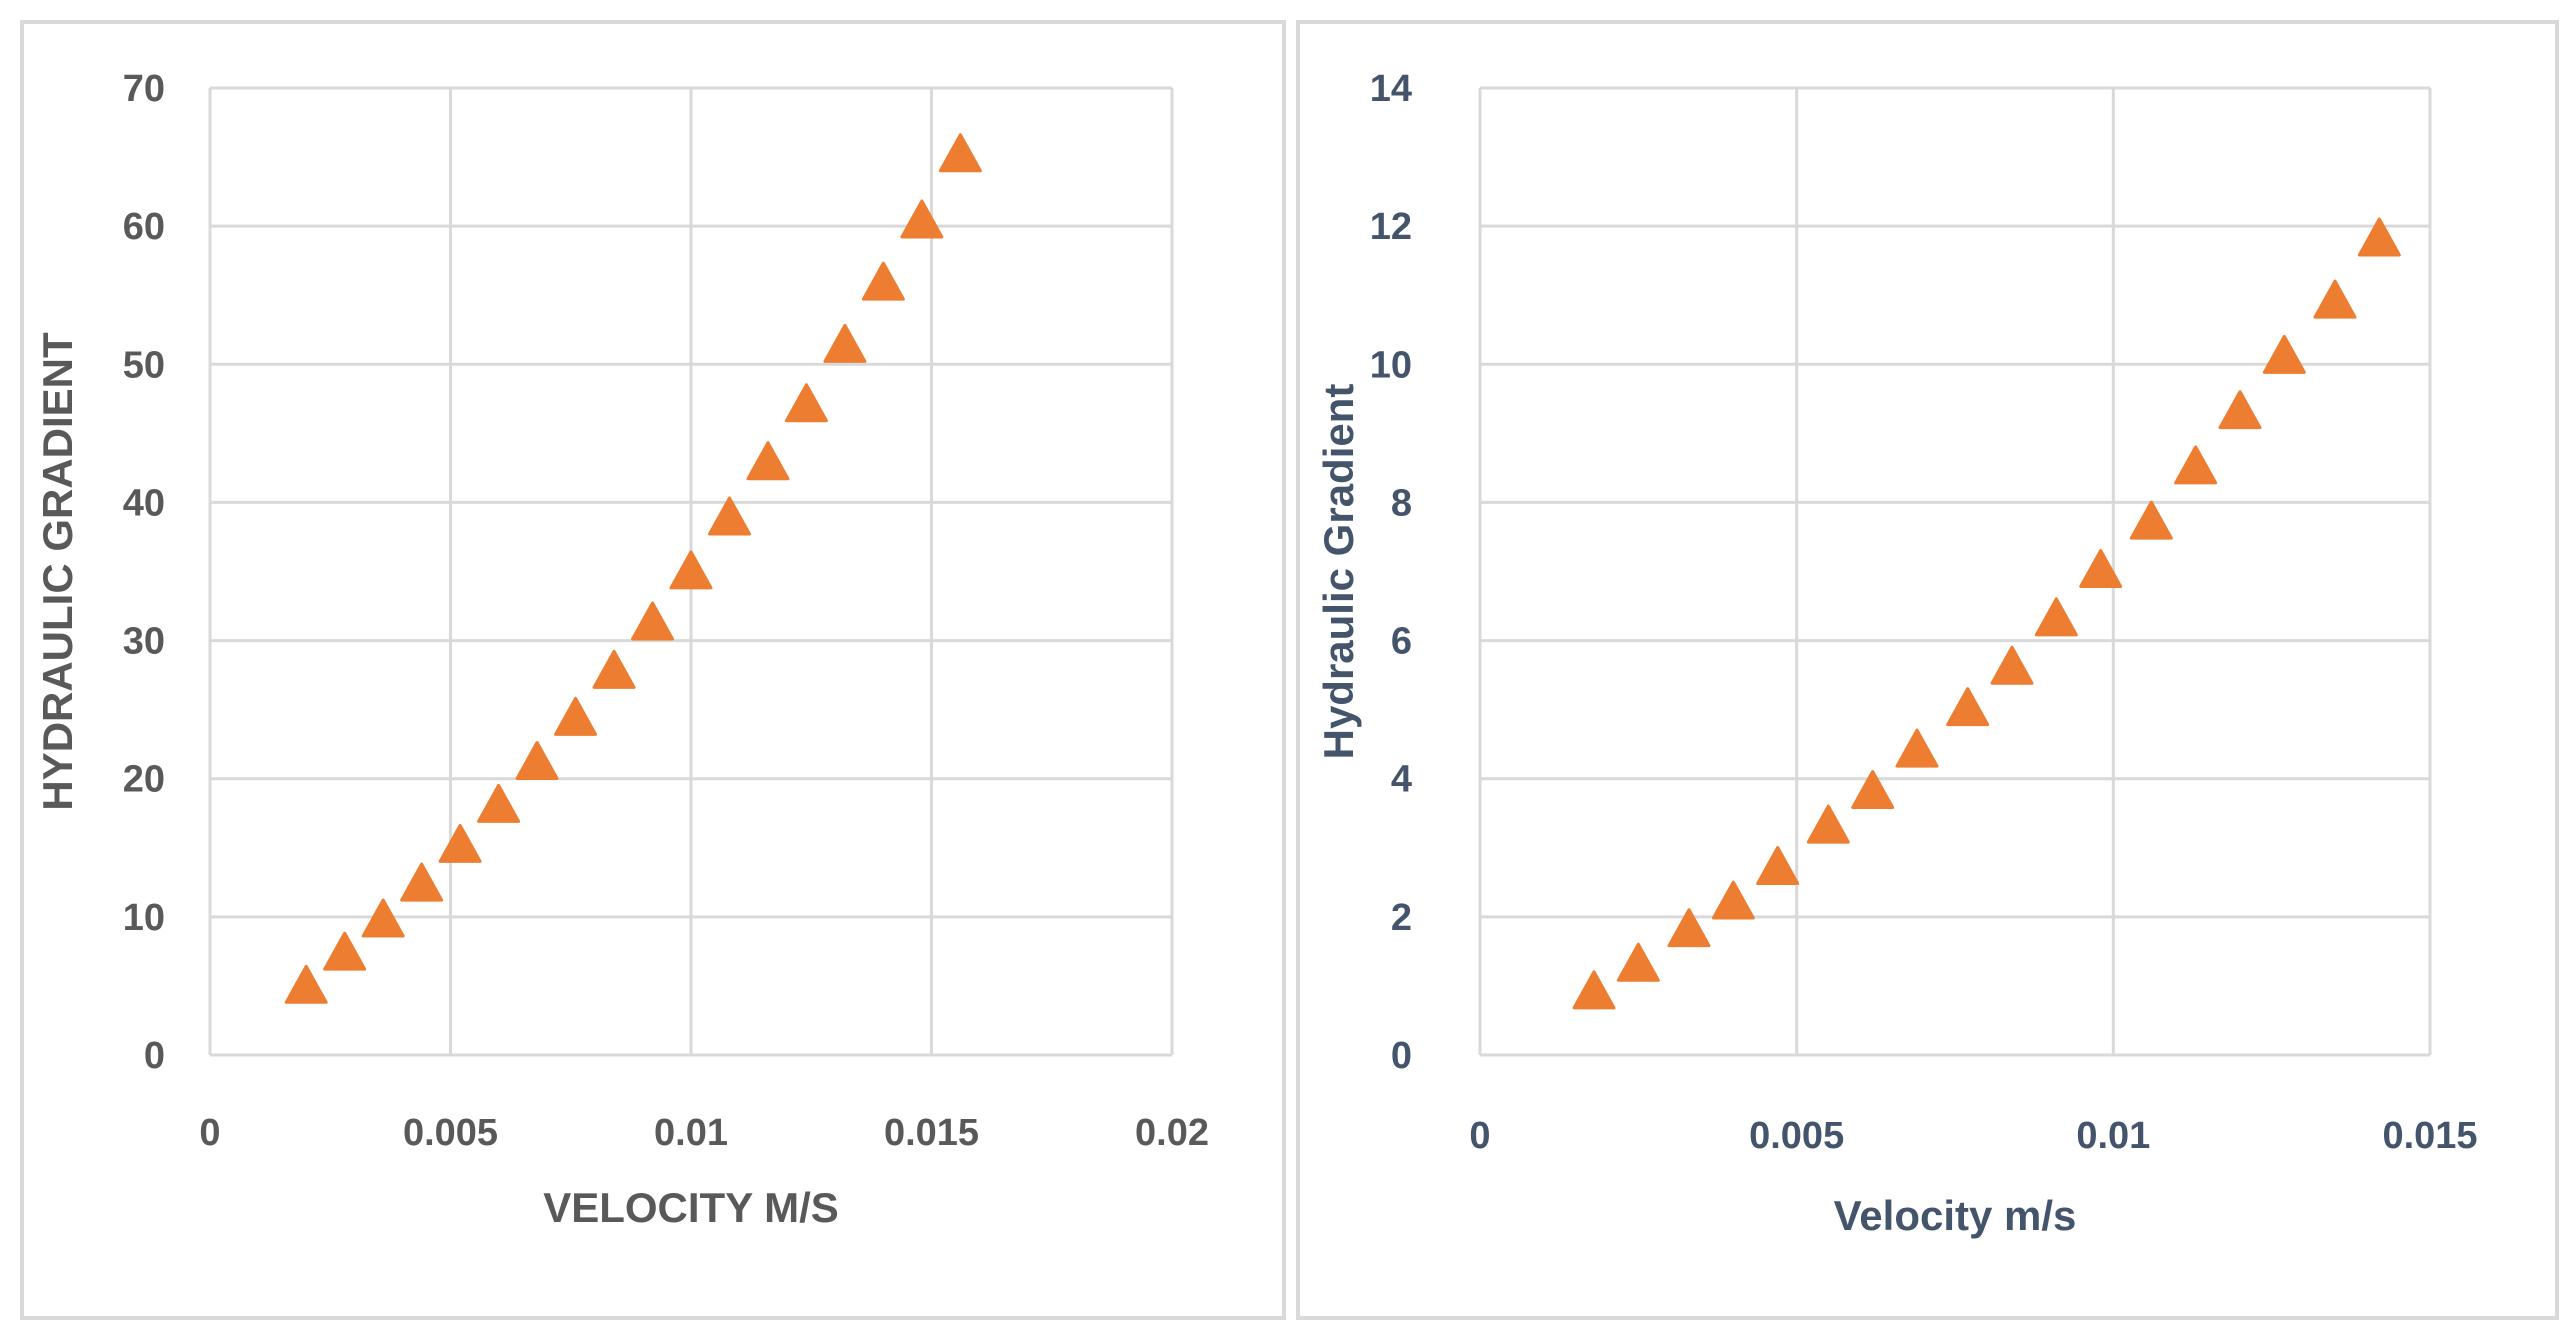  I want to click on chart1-x-tick-label: 0.005, so click(450, 1133).